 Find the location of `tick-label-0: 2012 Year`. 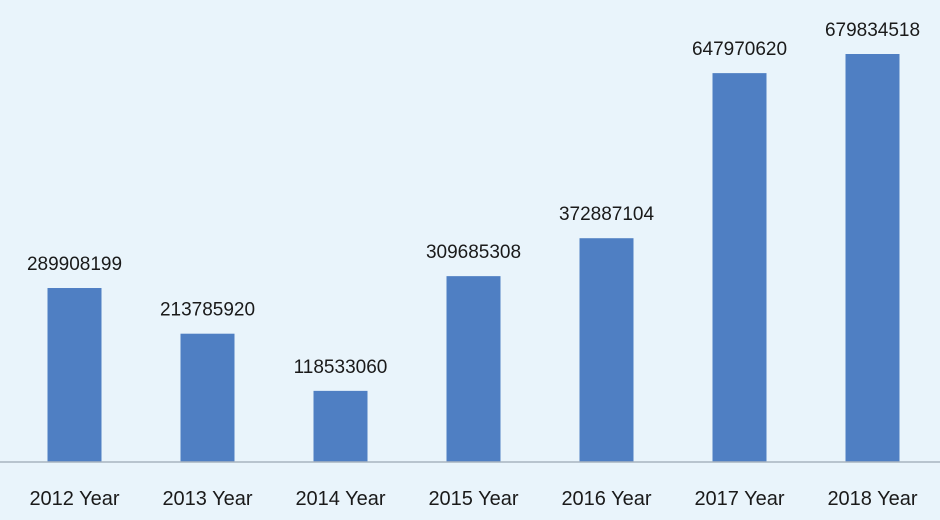

tick-label-0: 2012 Year is located at coordinates (74, 499).